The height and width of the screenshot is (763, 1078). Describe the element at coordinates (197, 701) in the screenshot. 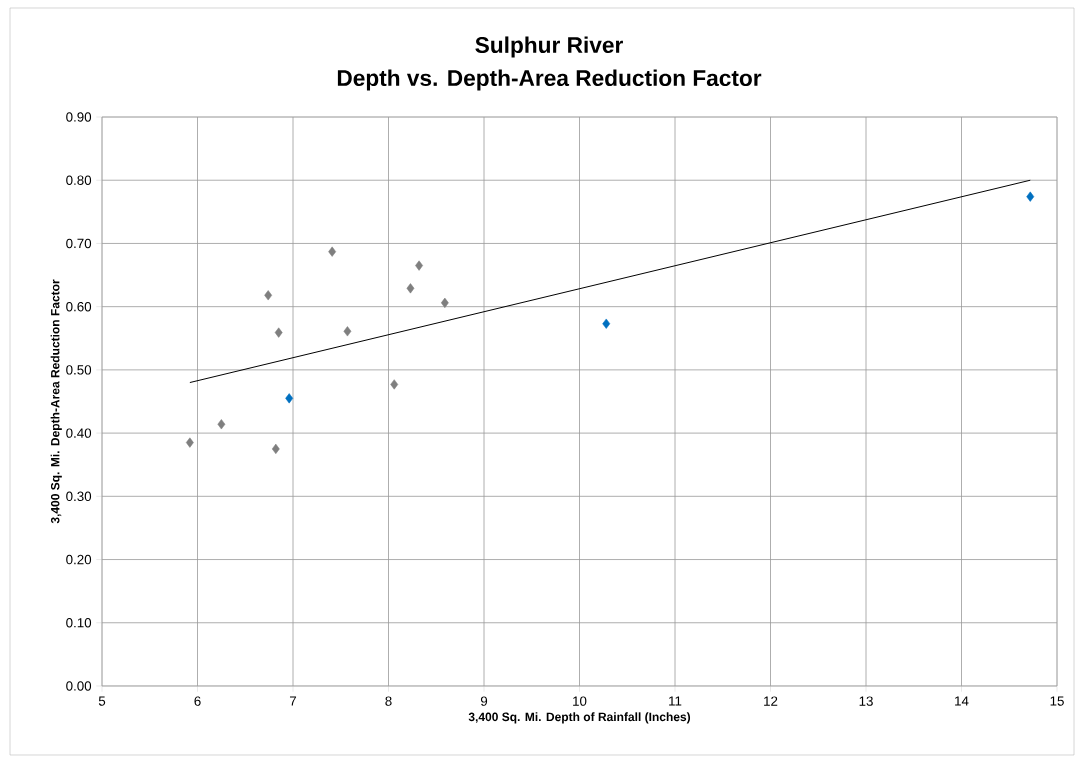

I see `x-tick-label: 6` at that location.